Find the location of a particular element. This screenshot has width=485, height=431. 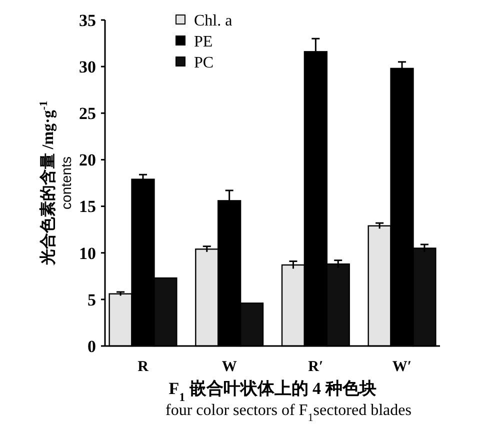

y-tick-label: 15 is located at coordinates (87, 206).